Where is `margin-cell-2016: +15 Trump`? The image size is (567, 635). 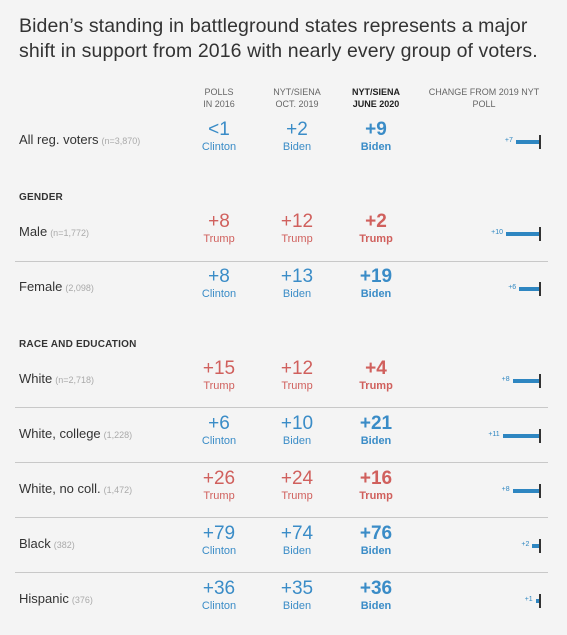 margin-cell-2016: +15 Trump is located at coordinates (219, 376).